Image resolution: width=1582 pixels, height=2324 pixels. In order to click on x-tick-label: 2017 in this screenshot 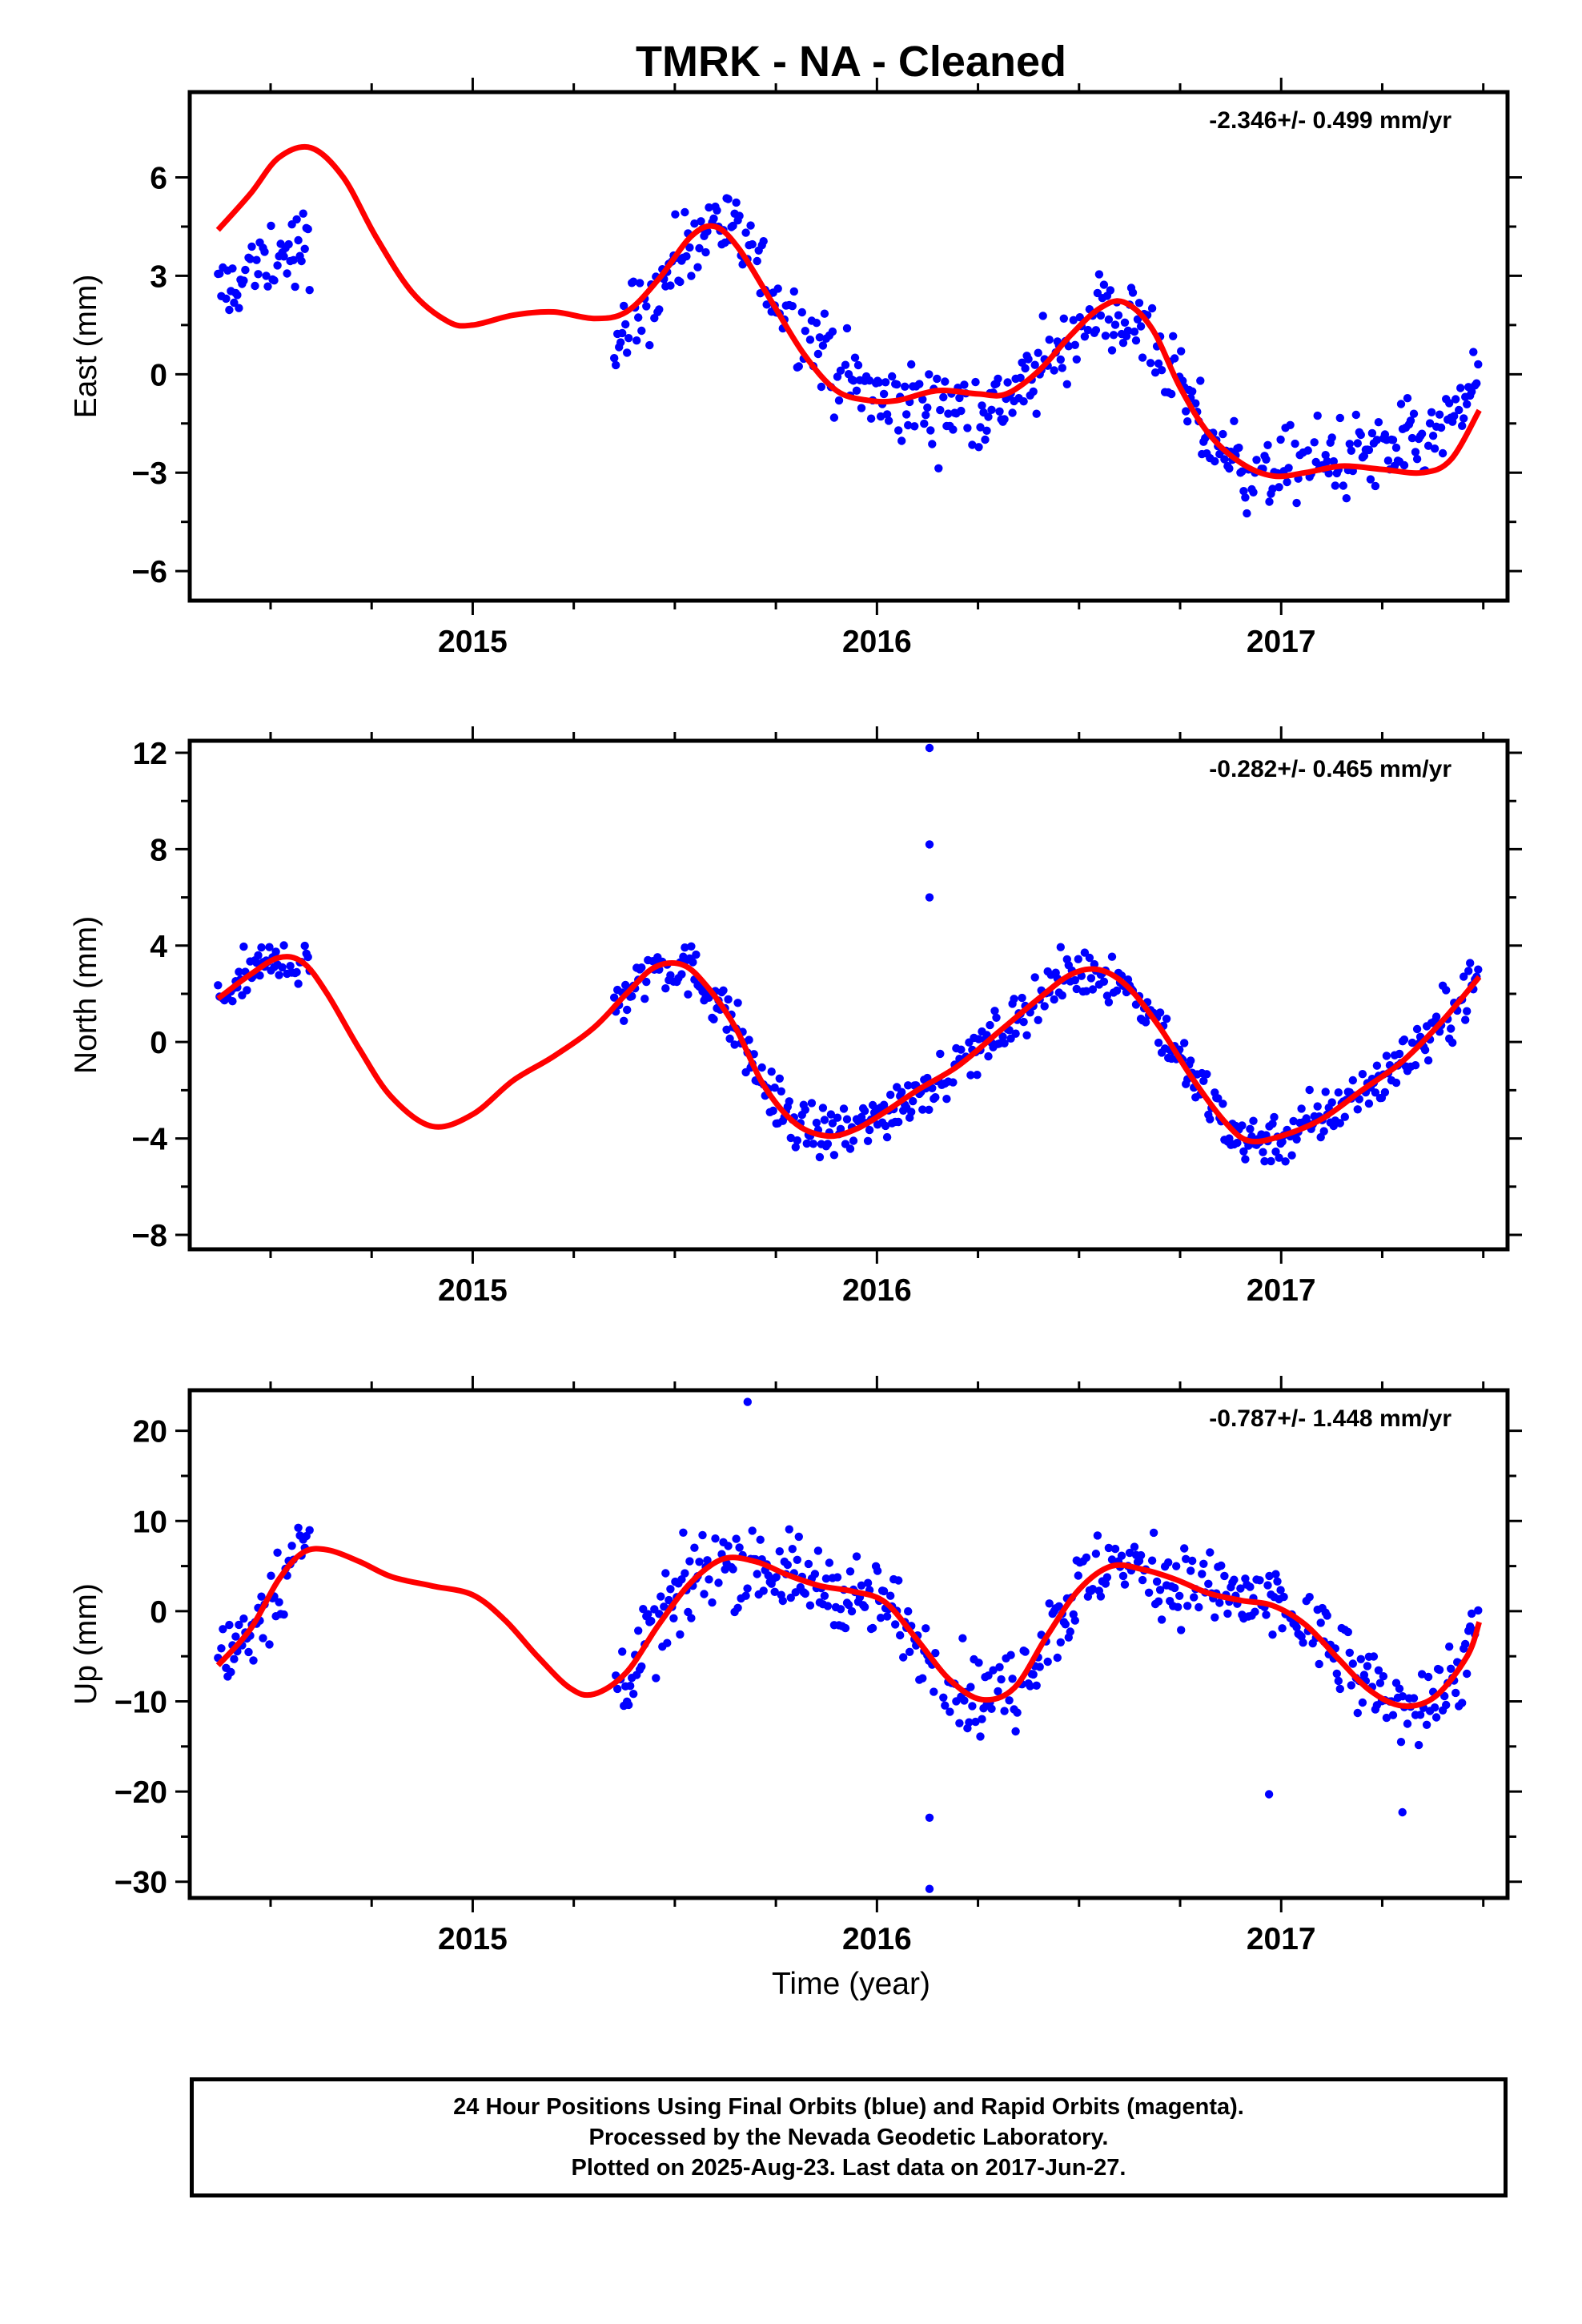, I will do `click(1281, 642)`.